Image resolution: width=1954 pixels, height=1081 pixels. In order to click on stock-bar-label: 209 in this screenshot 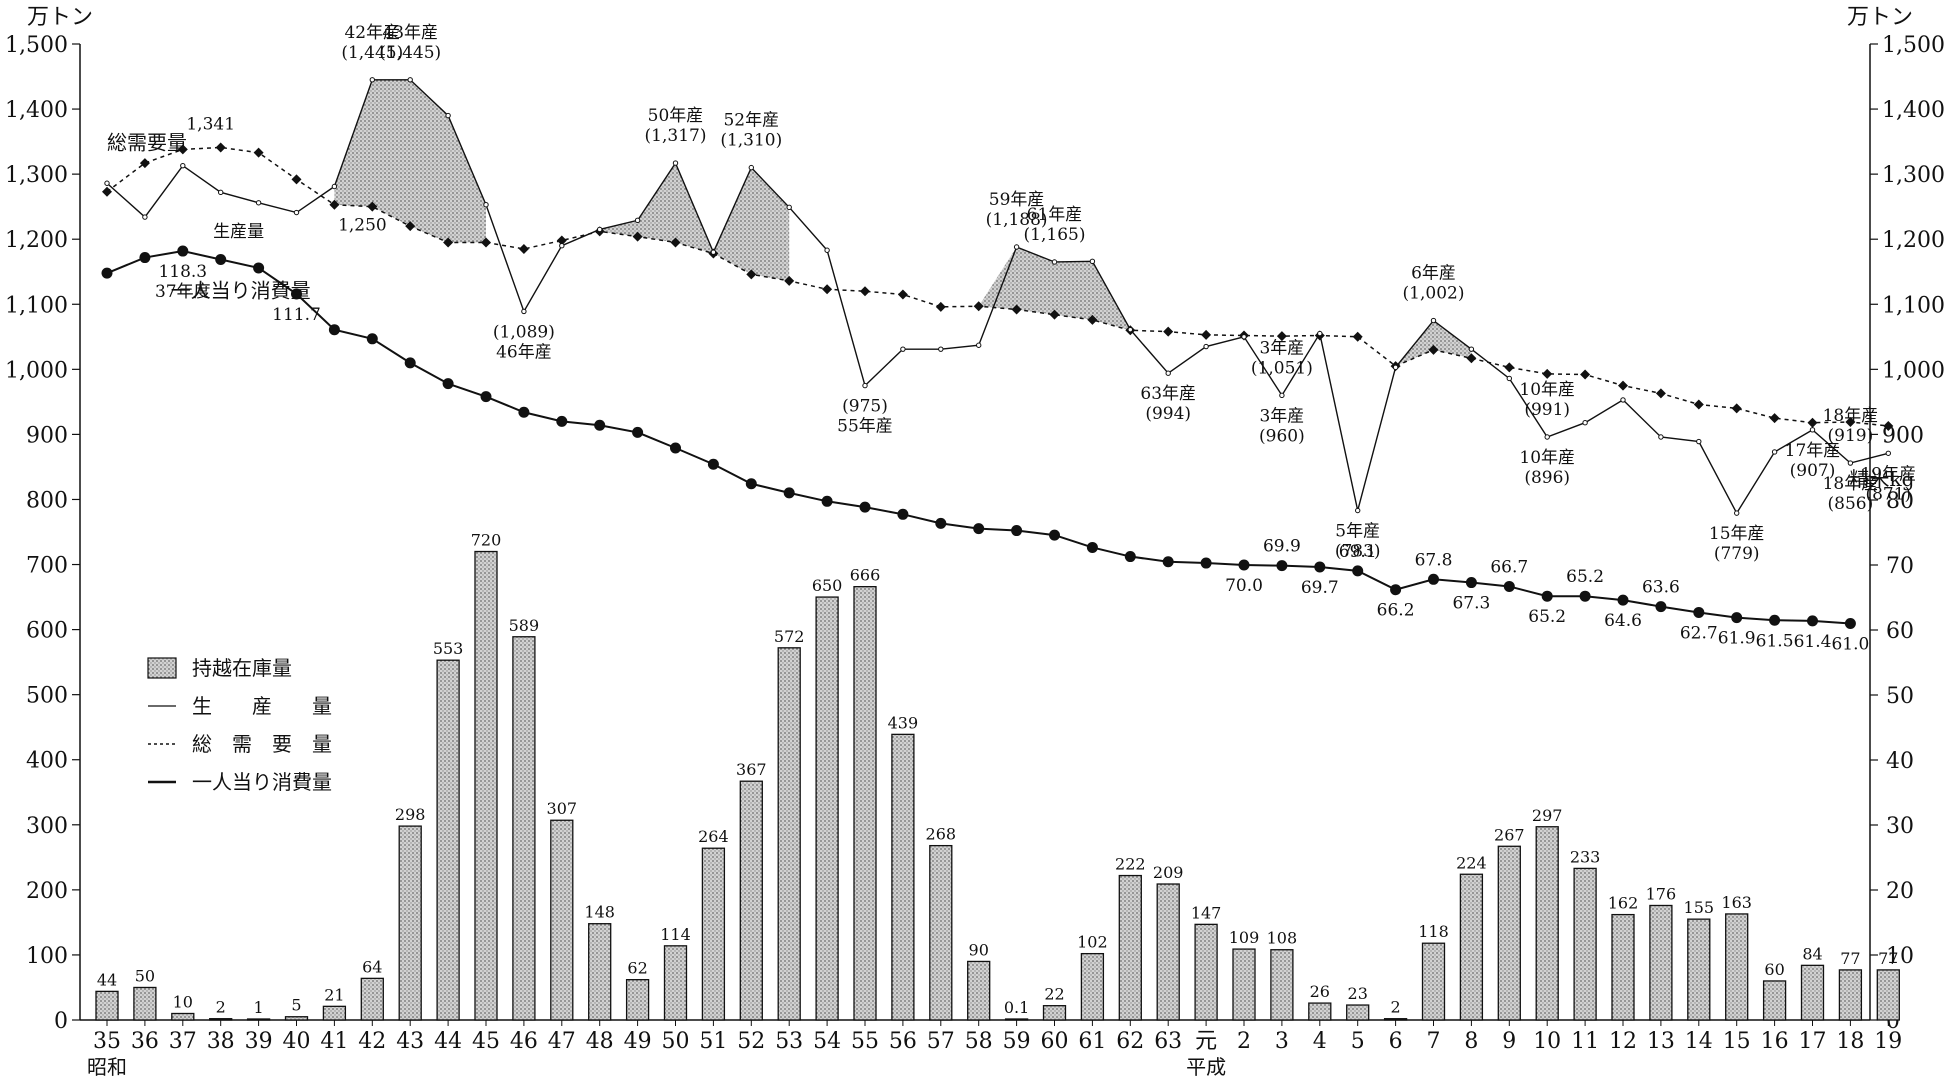, I will do `click(1168, 872)`.